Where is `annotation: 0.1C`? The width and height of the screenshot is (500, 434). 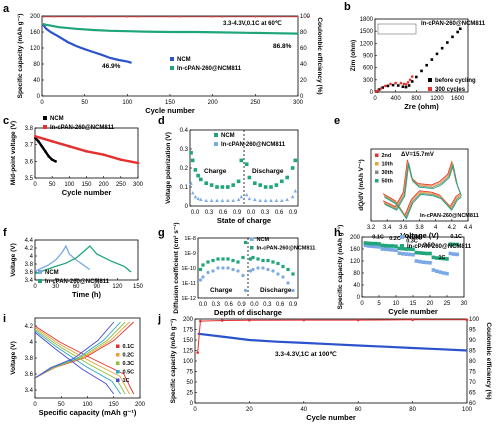
annotation: 0.1C is located at coordinates (378, 237).